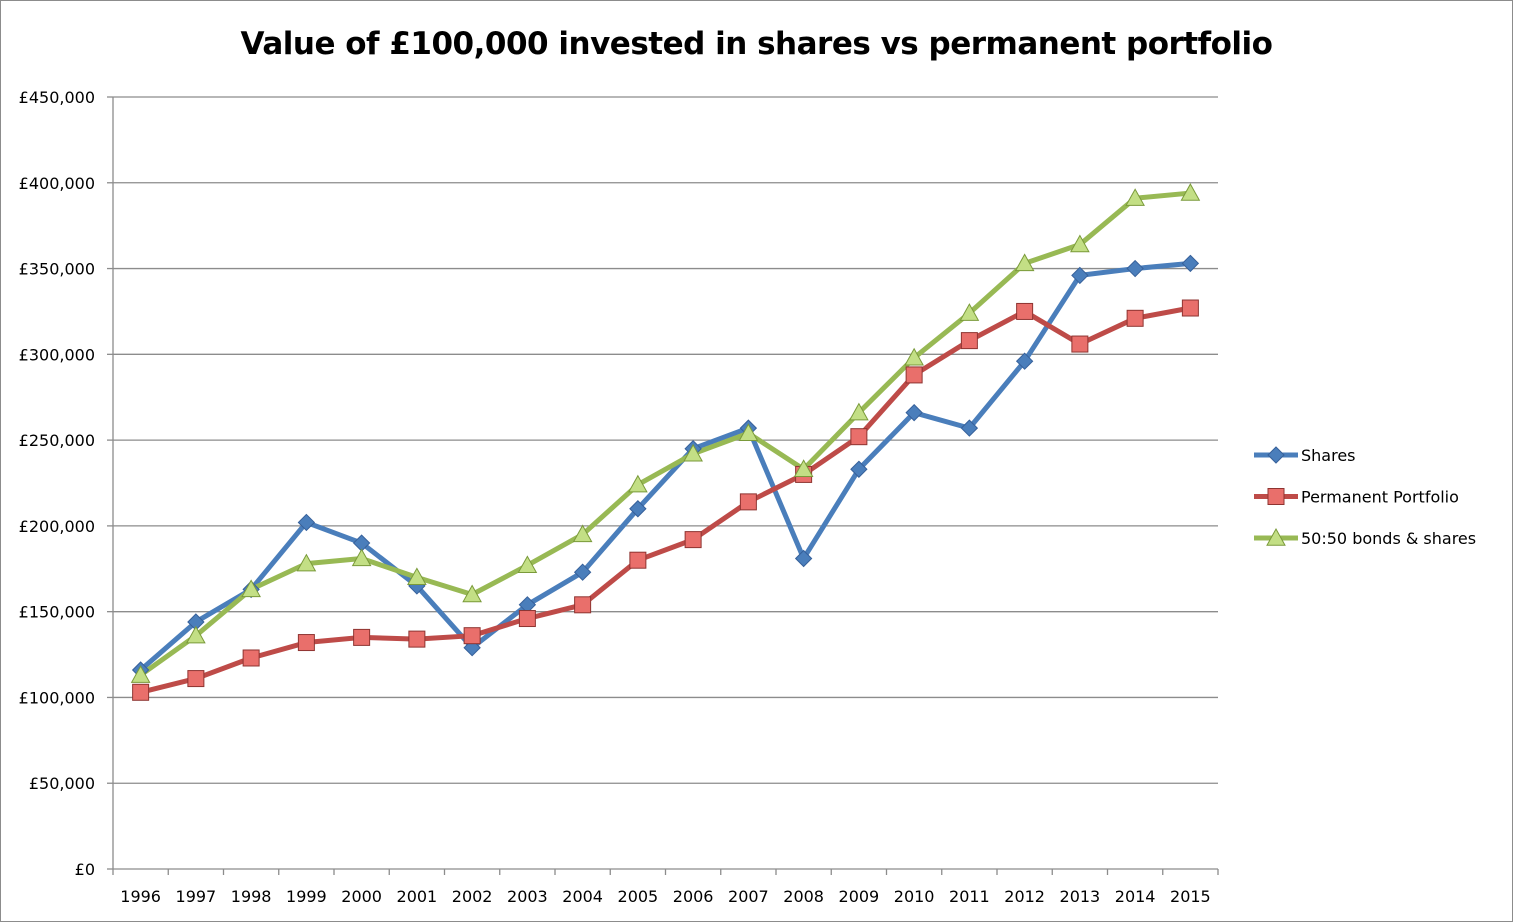 The height and width of the screenshot is (922, 1513). What do you see at coordinates (582, 896) in the screenshot?
I see `x-tick-label: 2004` at bounding box center [582, 896].